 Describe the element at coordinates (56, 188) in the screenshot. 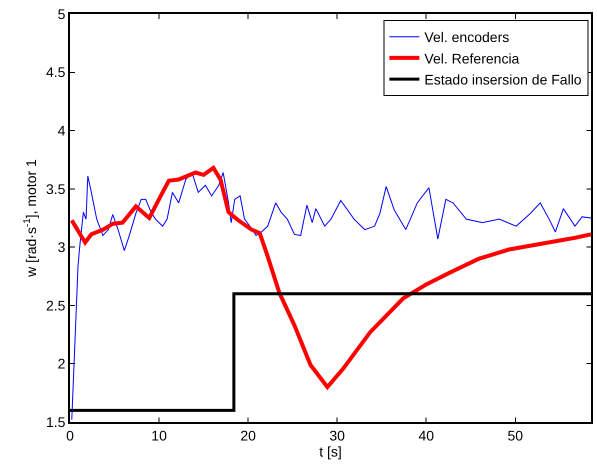

I see `y-tick-label: 3.5` at that location.